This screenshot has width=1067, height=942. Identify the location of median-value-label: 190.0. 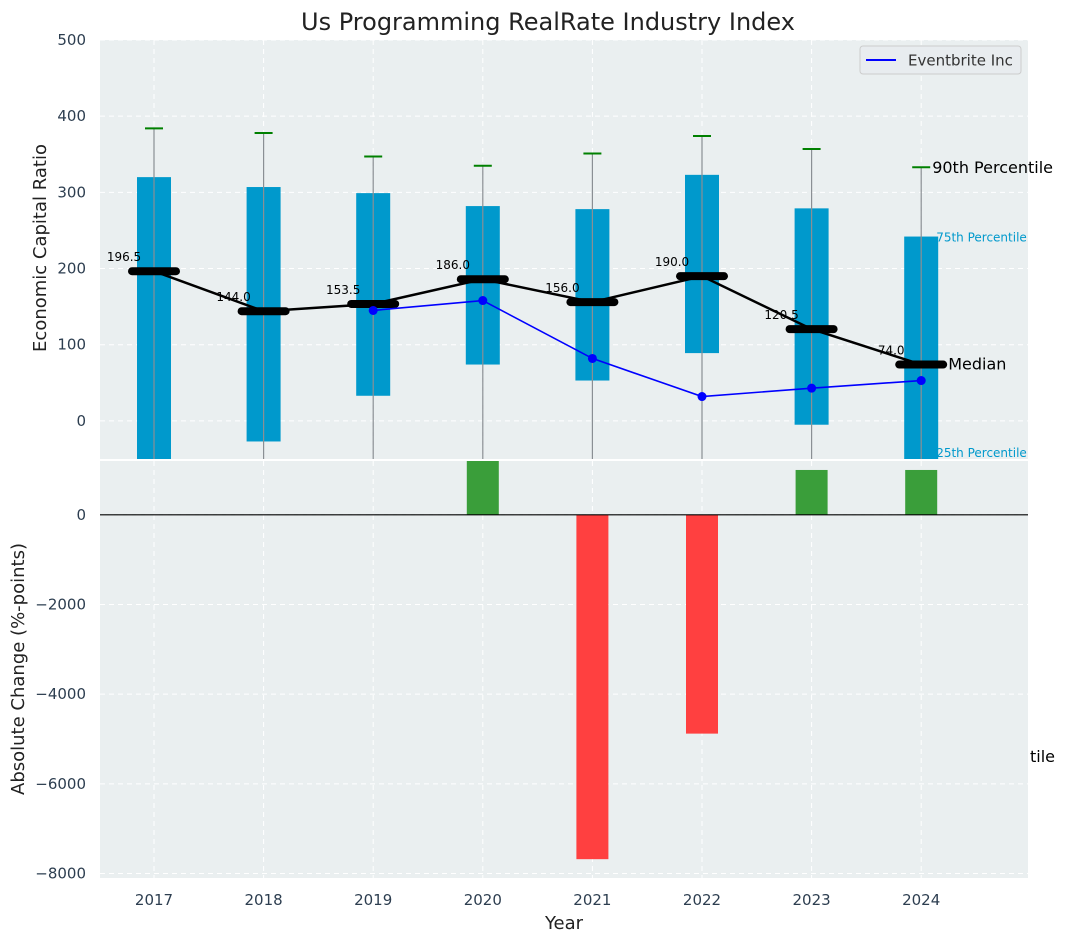
(672, 262).